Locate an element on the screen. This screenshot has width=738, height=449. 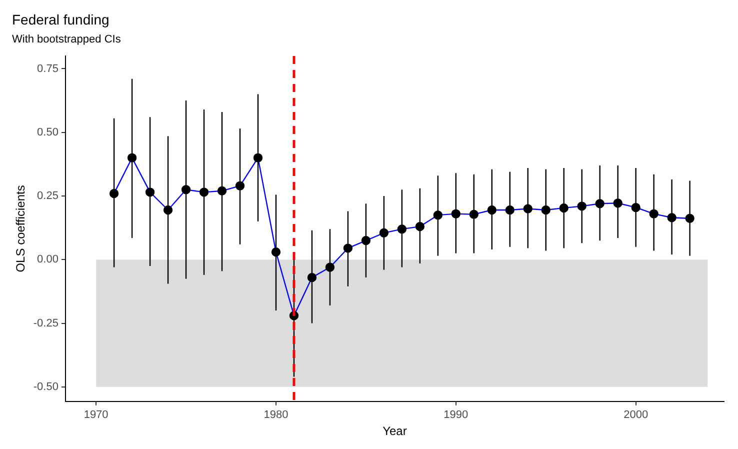
y-tick-label: 0.00 is located at coordinates (47, 260).